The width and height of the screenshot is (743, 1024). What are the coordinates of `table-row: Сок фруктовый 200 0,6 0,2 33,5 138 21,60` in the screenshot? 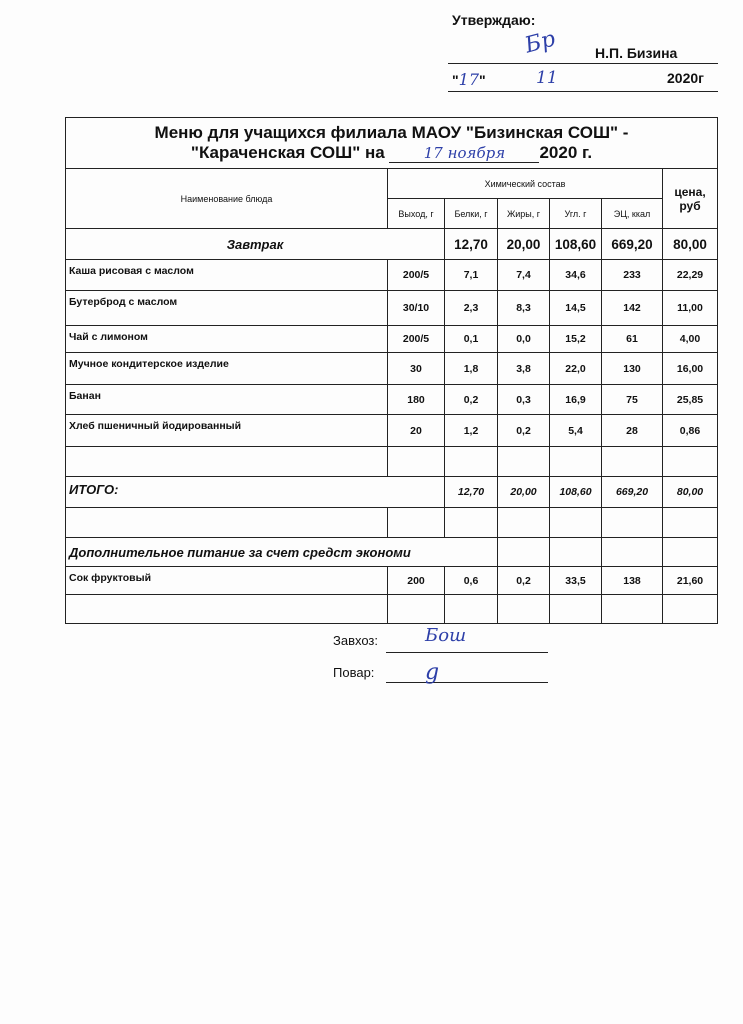 It's located at (392, 580).